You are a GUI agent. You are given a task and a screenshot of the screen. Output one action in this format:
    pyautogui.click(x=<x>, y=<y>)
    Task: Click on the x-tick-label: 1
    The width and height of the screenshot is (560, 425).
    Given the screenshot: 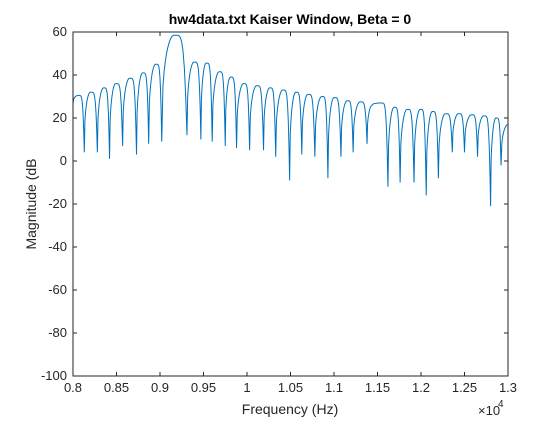 What is the action you would take?
    pyautogui.click(x=246, y=387)
    